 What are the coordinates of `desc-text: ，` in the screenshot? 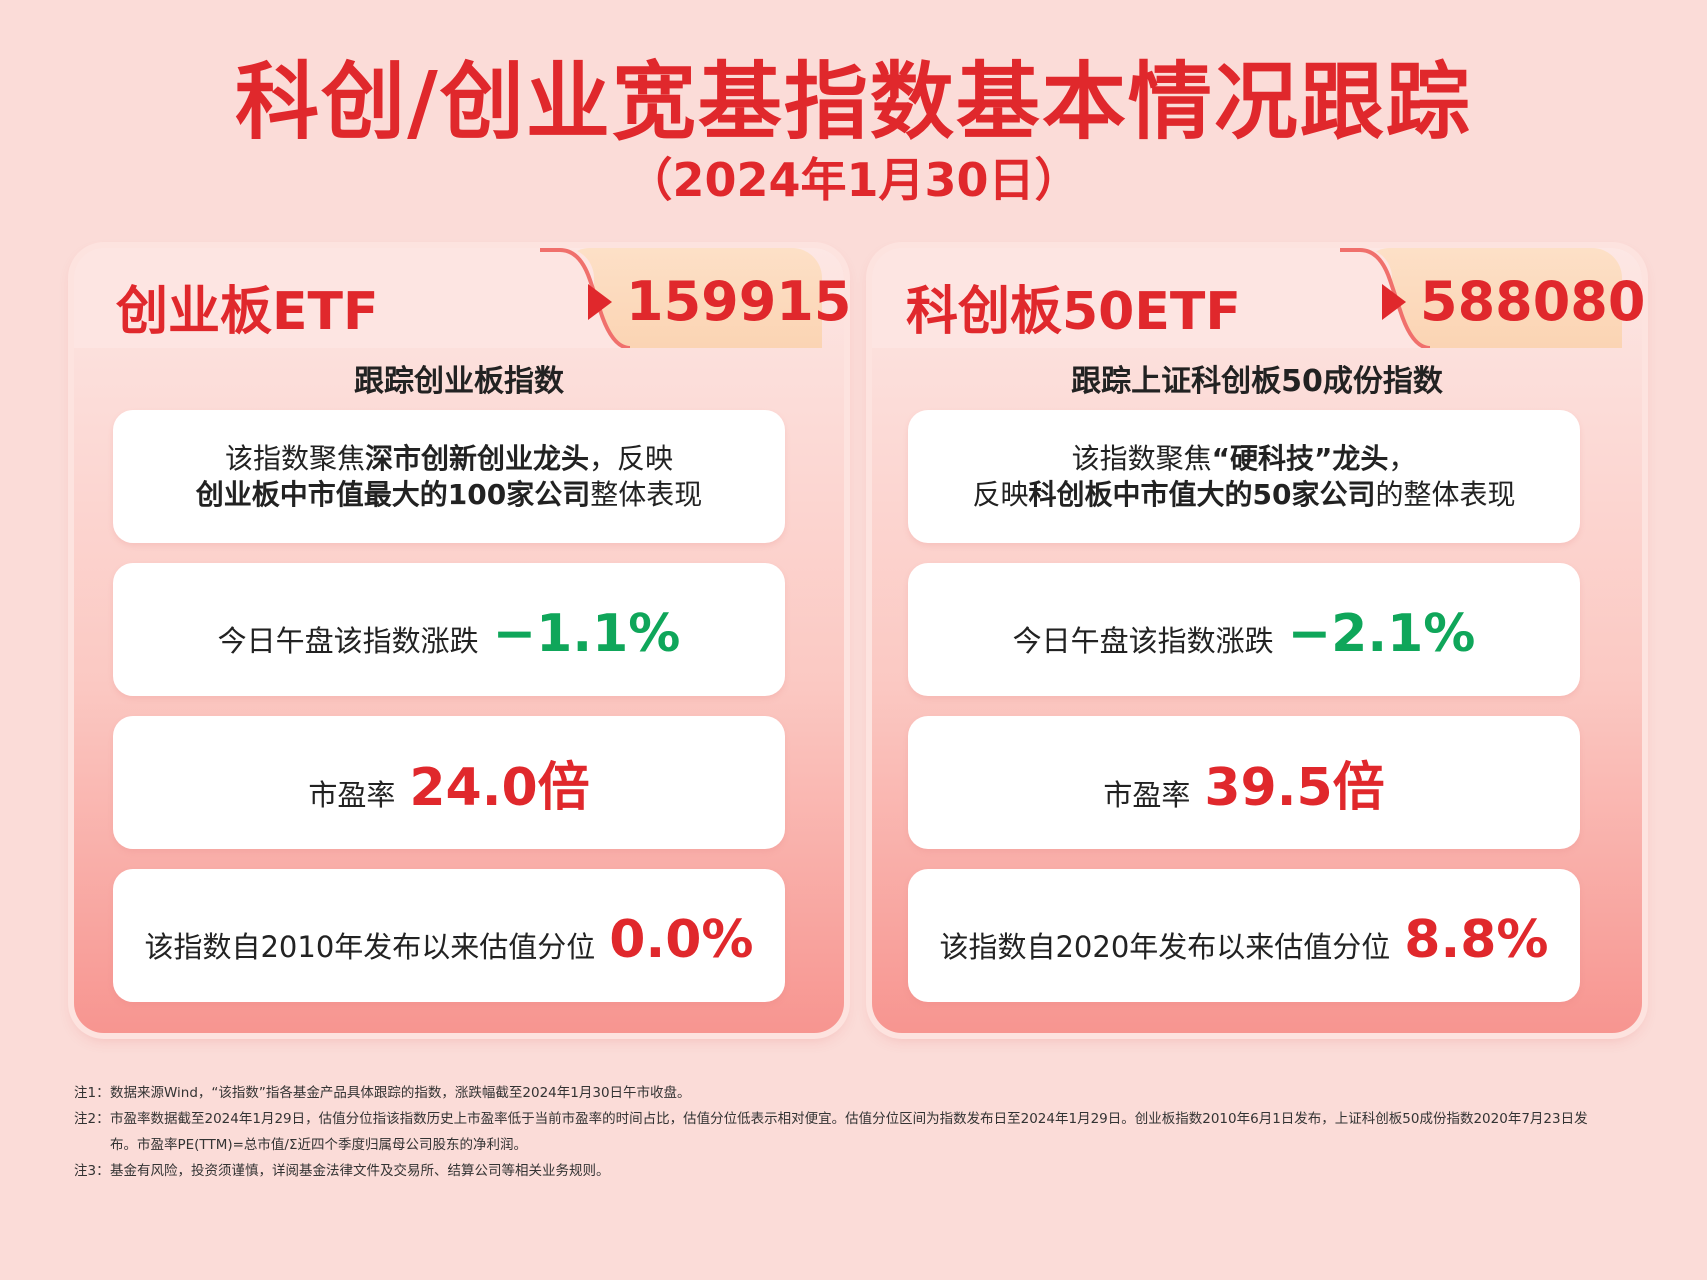 It's located at (1402, 458).